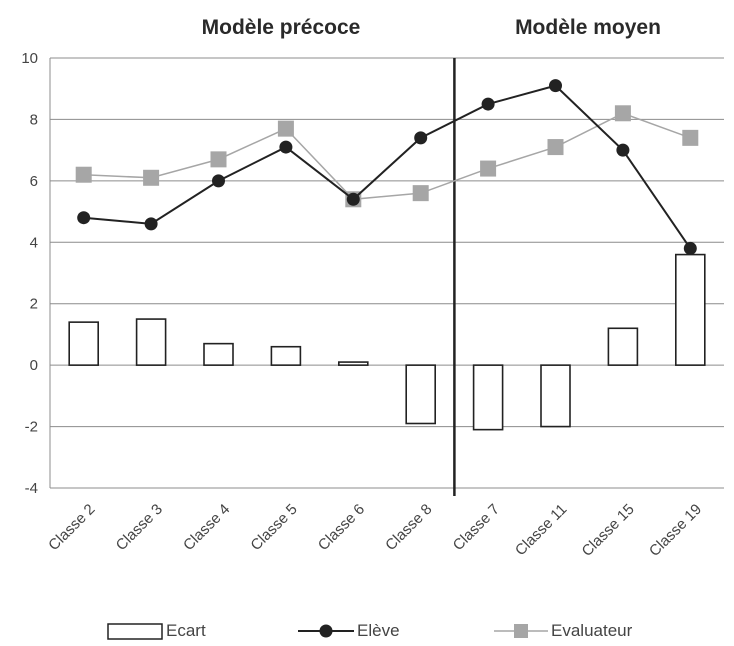 The height and width of the screenshot is (646, 734). What do you see at coordinates (31, 488) in the screenshot?
I see `y-tick-label: -4` at bounding box center [31, 488].